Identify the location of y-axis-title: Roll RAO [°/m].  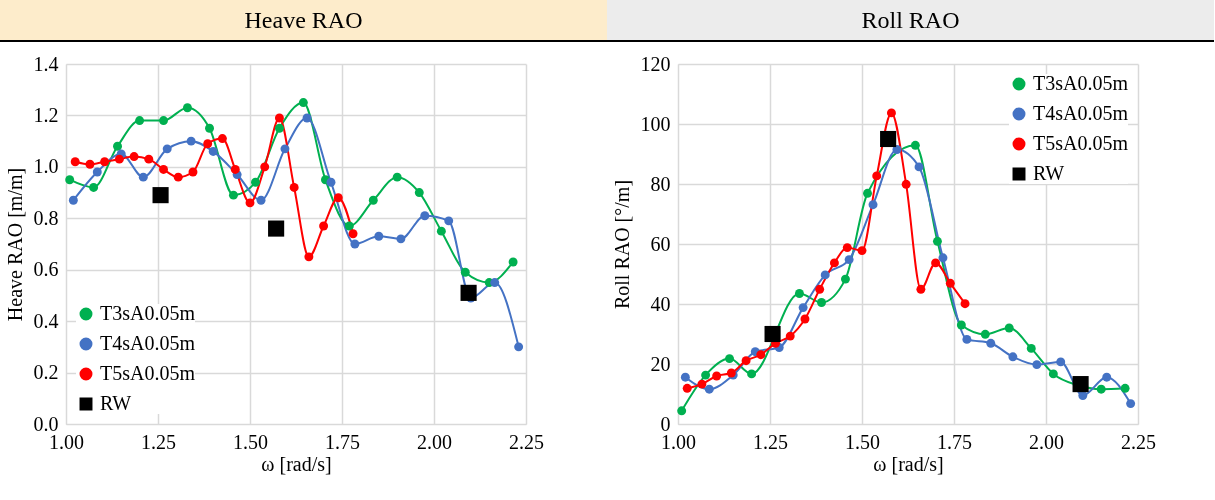
(621, 244).